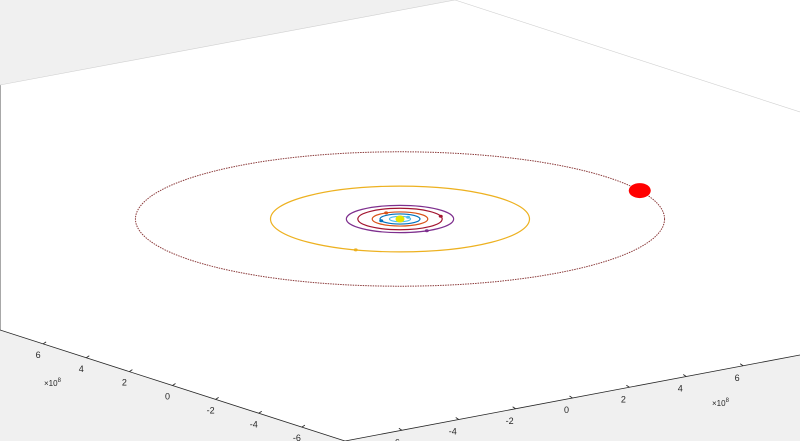  I want to click on x-tick-label: -4, so click(453, 432).